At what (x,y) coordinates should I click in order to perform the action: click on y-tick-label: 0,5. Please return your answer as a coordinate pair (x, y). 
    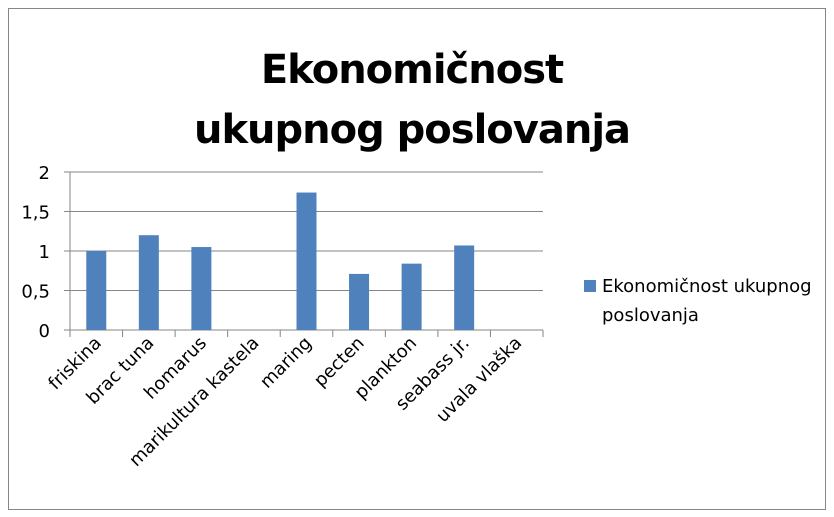
    Looking at the image, I should click on (35, 292).